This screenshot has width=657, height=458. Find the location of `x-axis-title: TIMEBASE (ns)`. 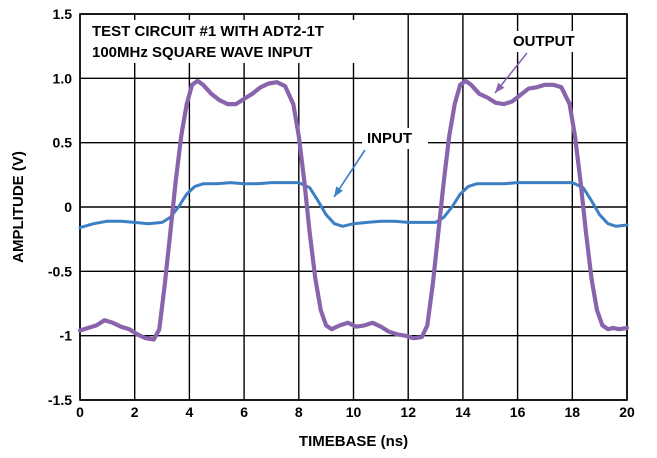

x-axis-title: TIMEBASE (ns) is located at coordinates (353, 441).